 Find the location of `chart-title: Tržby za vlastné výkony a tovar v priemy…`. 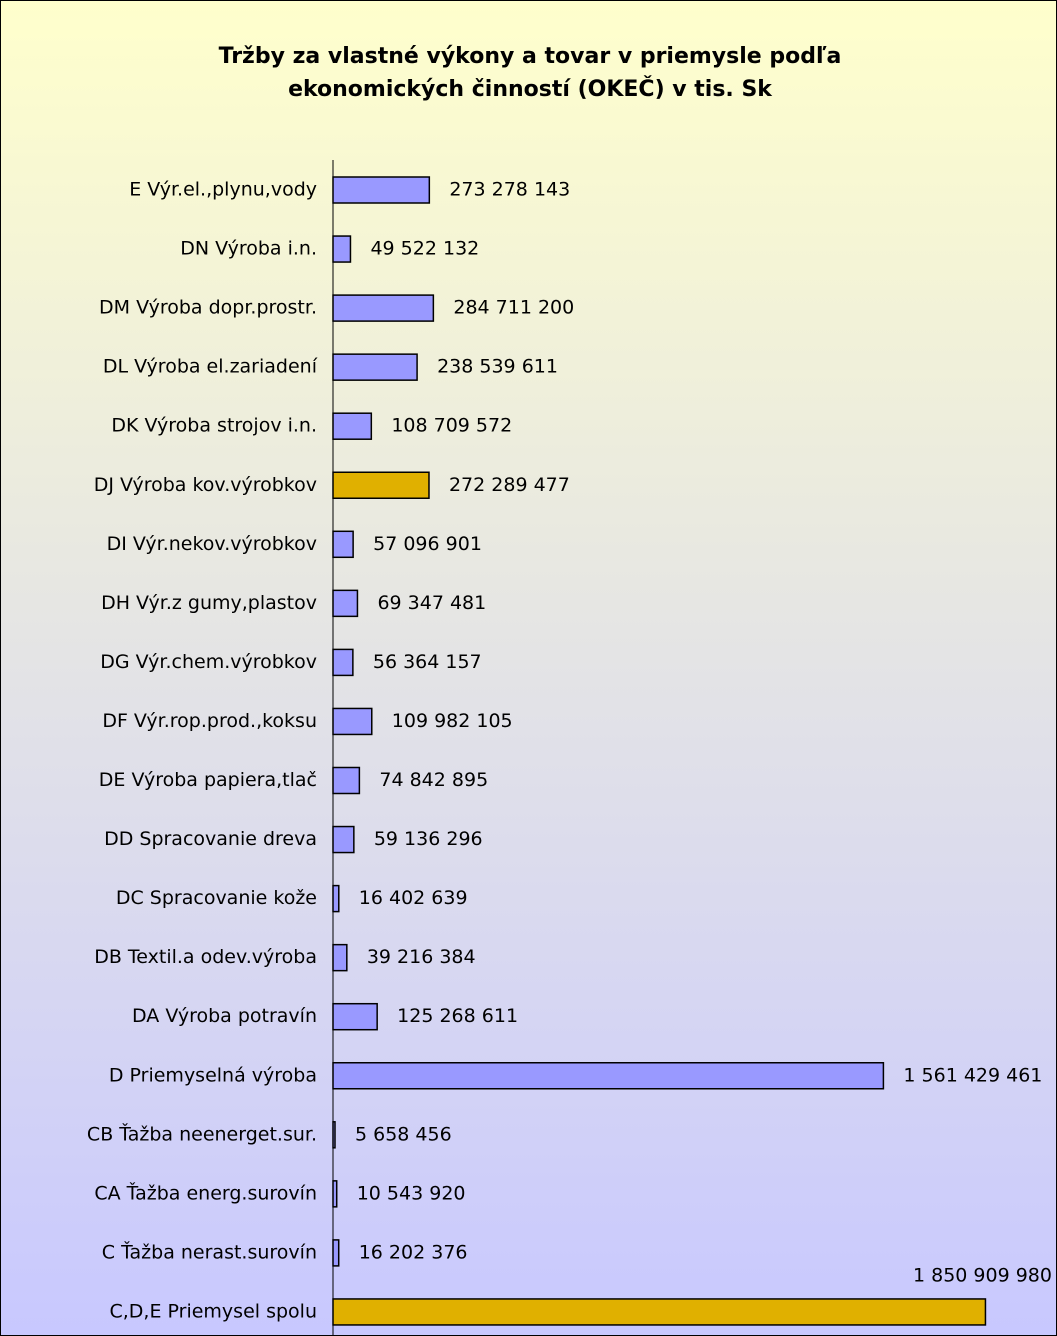

chart-title: Tržby za vlastné výkony a tovar v priemy… is located at coordinates (530, 56).